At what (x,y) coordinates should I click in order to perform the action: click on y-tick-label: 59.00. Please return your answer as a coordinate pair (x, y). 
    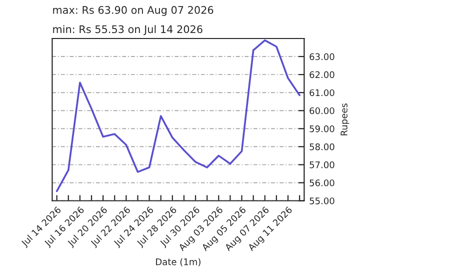
    Looking at the image, I should click on (322, 128).